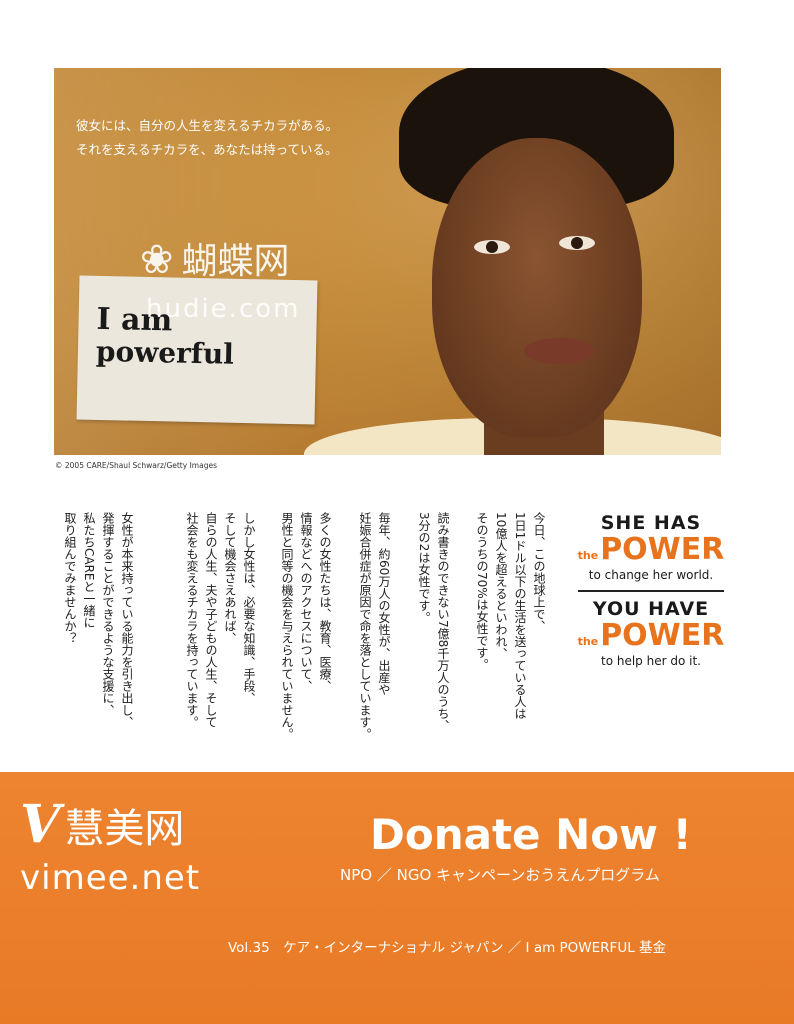  What do you see at coordinates (539, 572) in the screenshot?
I see `body-col-1: 今日、この地球上で、` at bounding box center [539, 572].